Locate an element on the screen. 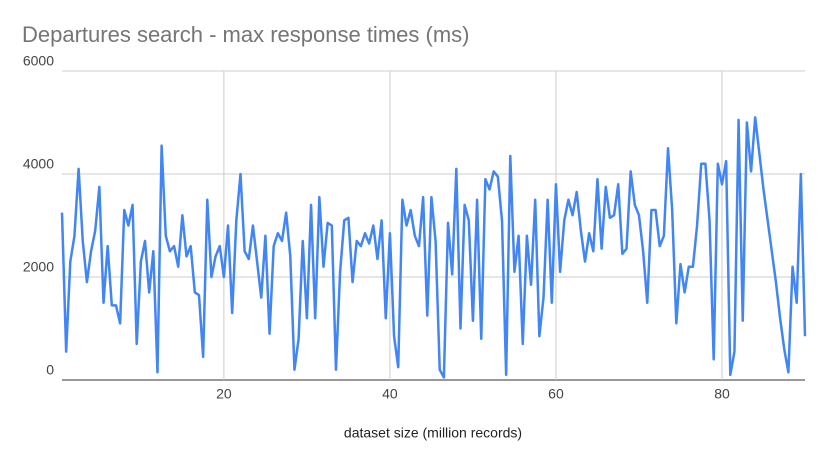 The height and width of the screenshot is (462, 827). x-tick-label: 40 is located at coordinates (390, 394).